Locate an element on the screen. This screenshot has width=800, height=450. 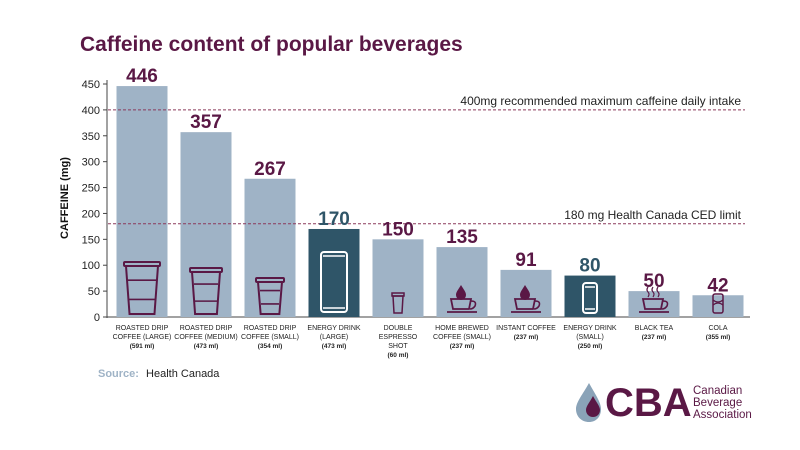
category-volume: (354 ml) is located at coordinates (270, 346).